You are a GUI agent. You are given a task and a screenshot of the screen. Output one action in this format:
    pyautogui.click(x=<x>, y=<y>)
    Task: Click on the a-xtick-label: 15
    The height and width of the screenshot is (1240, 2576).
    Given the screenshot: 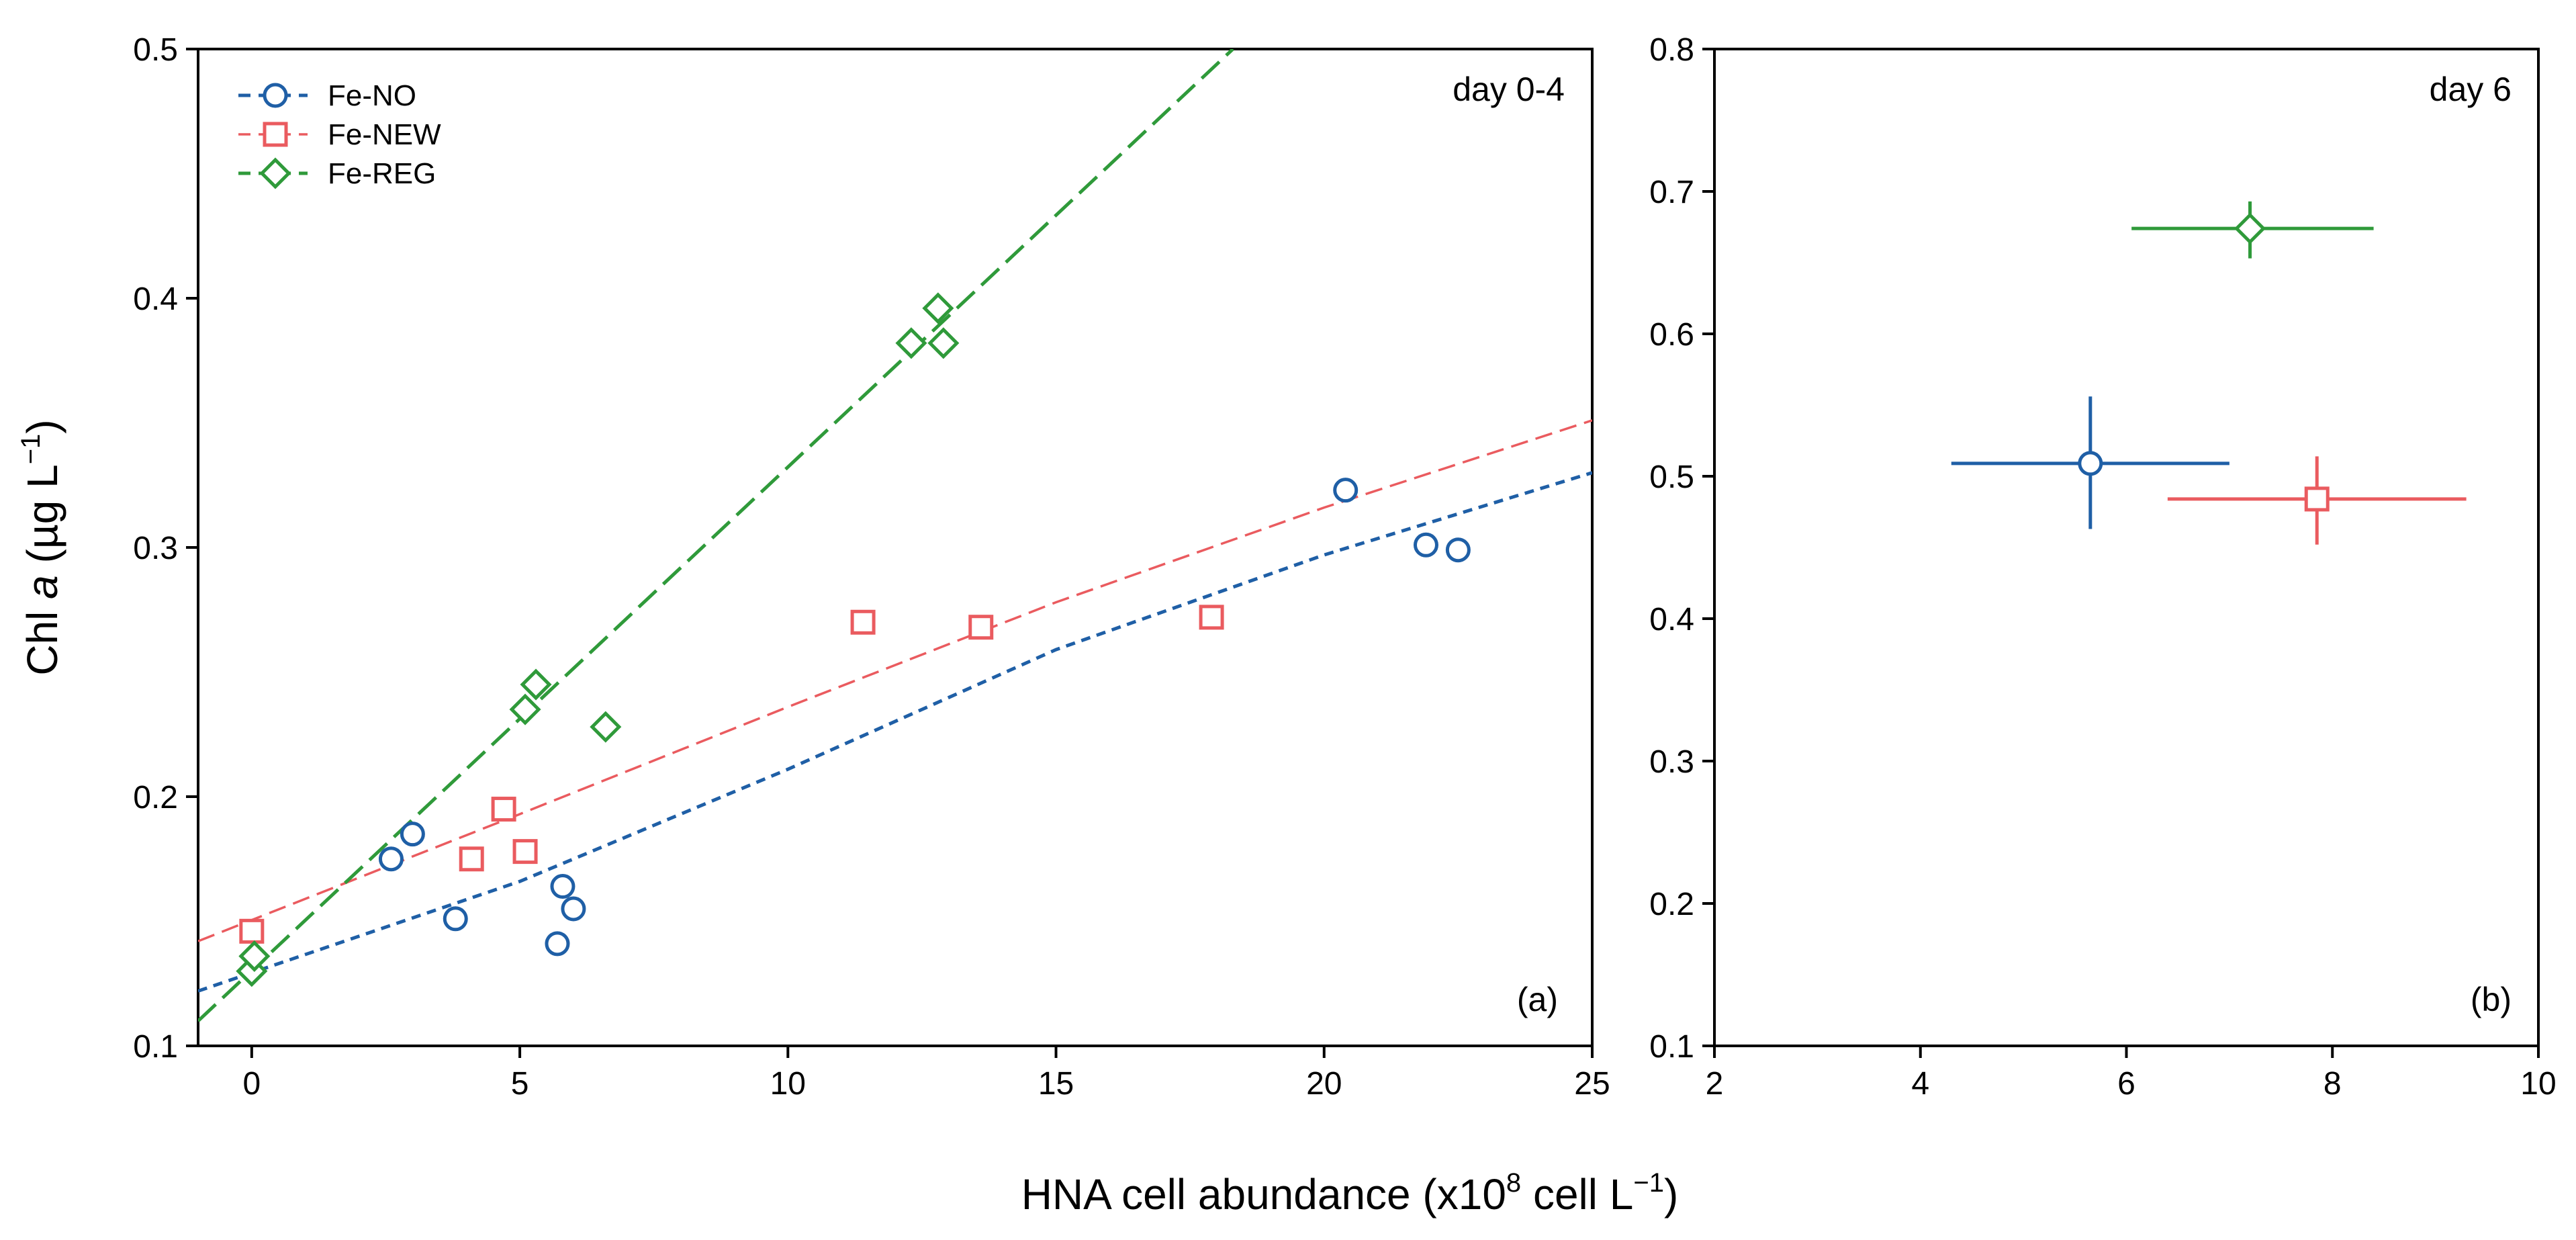 What is the action you would take?
    pyautogui.click(x=1056, y=1084)
    